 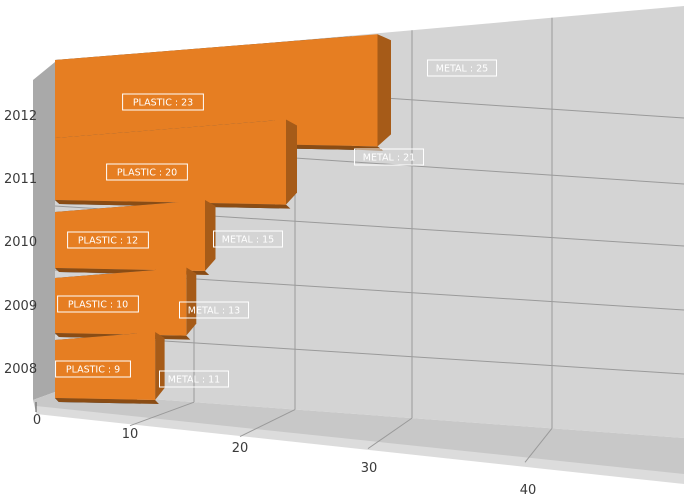 What do you see at coordinates (210, 235) in the screenshot?
I see `bar-end-cap-metal-2010` at bounding box center [210, 235].